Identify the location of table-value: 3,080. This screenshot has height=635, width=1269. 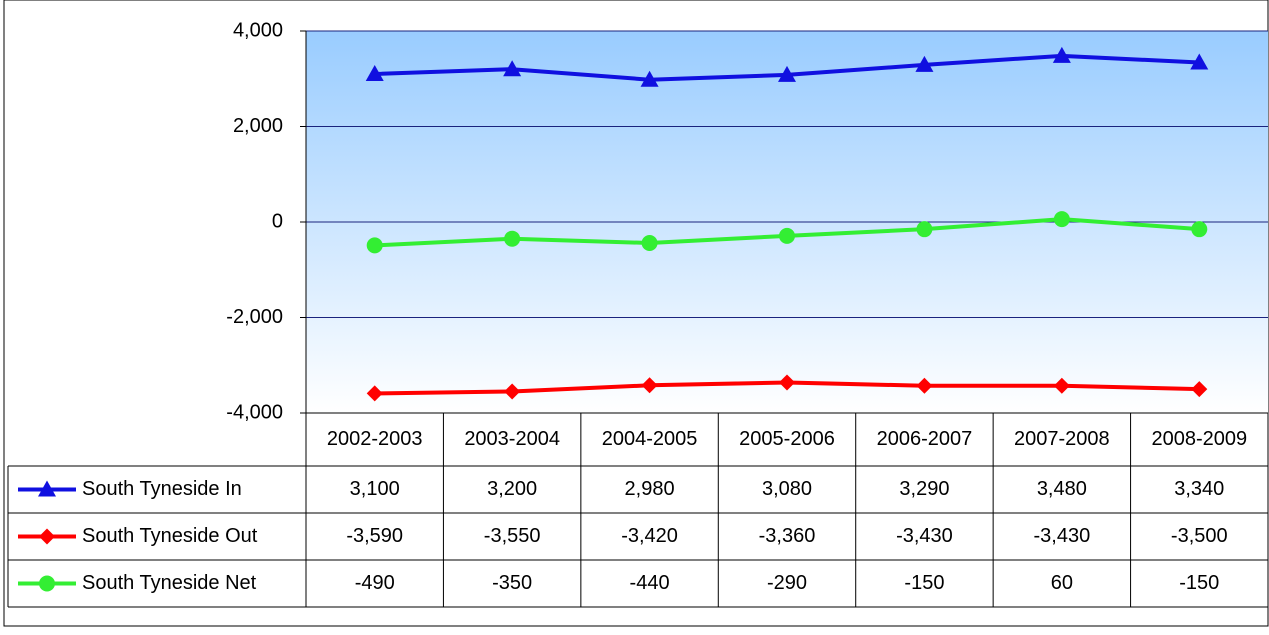
(787, 489).